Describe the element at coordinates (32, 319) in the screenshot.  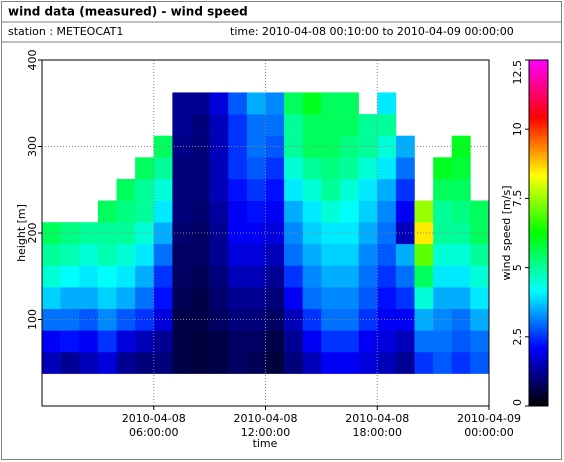
I see `y-tick-label: 100` at that location.